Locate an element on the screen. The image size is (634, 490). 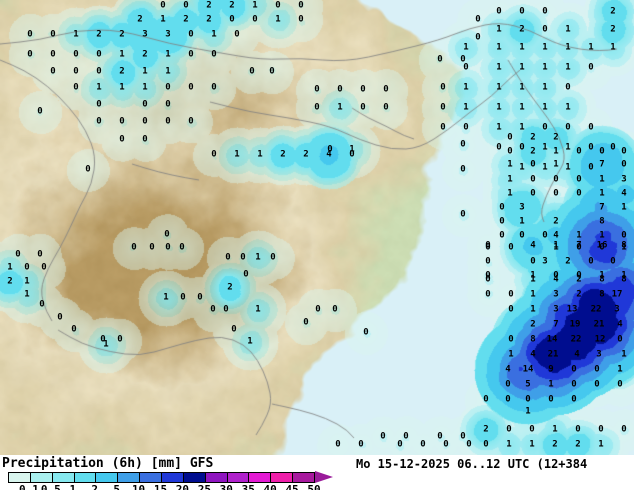
legend-tick-35: 35 is located at coordinates (248, 486).